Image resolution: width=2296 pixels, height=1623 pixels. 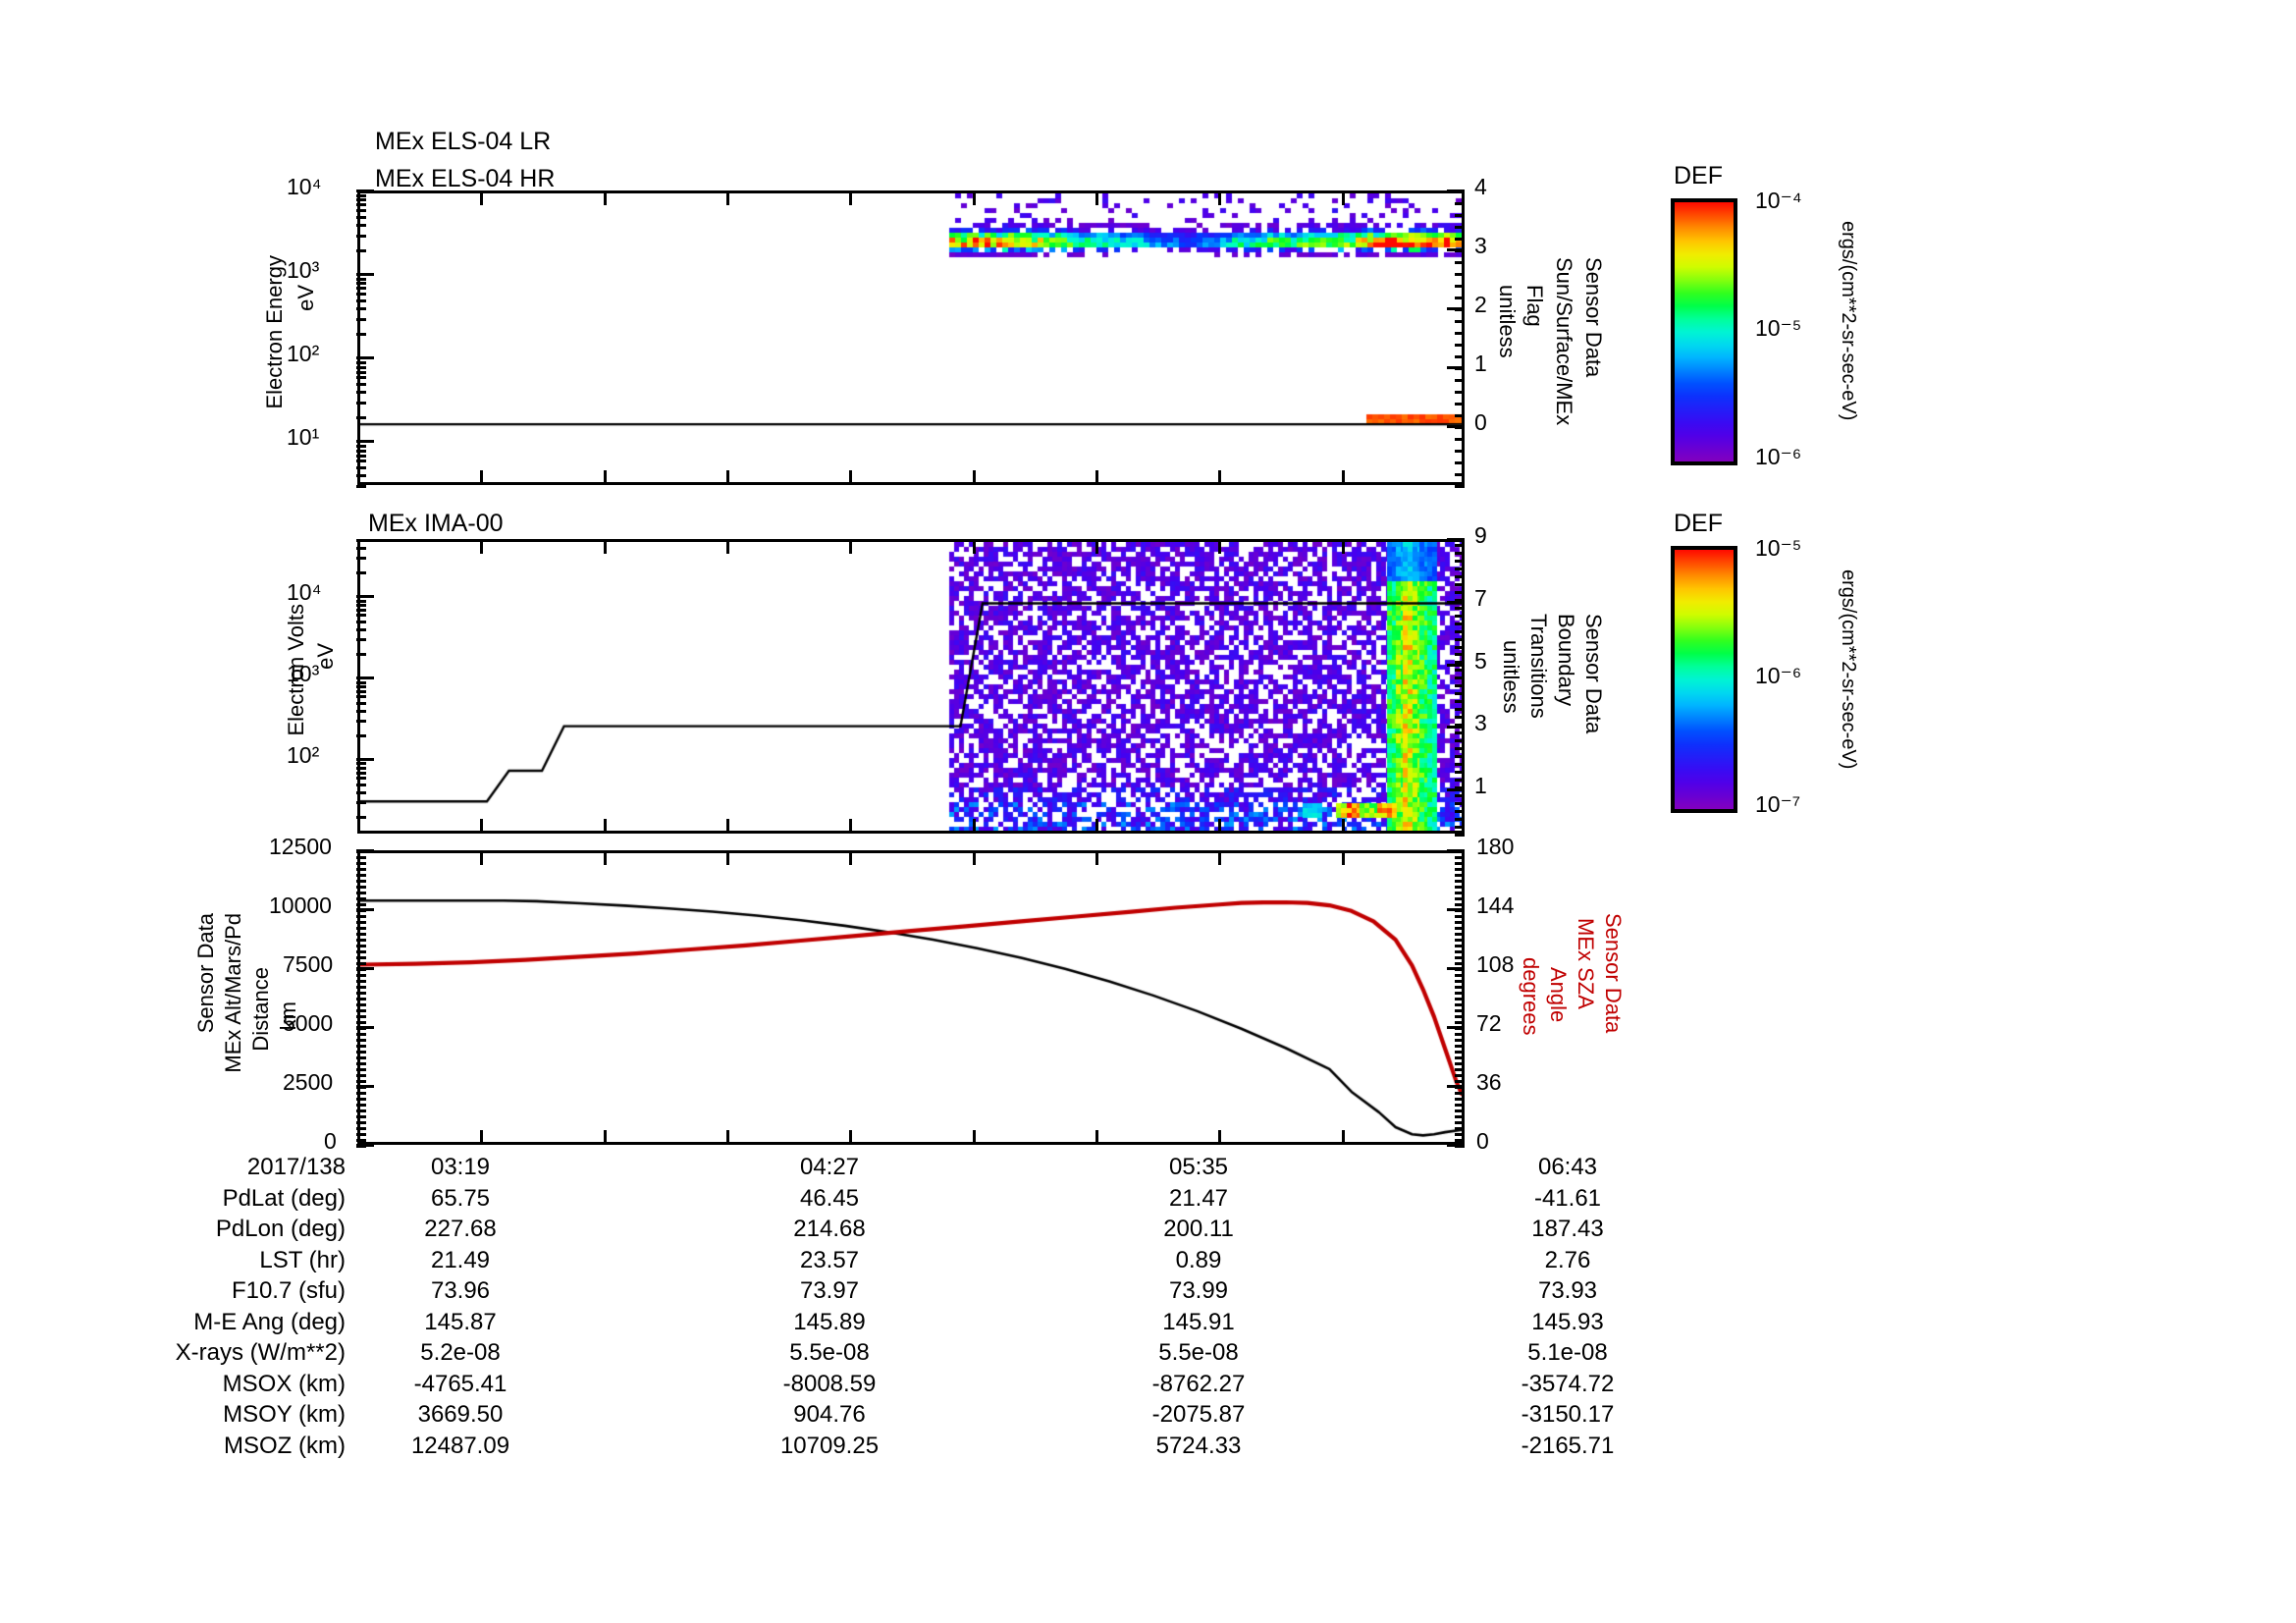 I want to click on ima-colorbar-title: DEF, so click(x=1698, y=524).